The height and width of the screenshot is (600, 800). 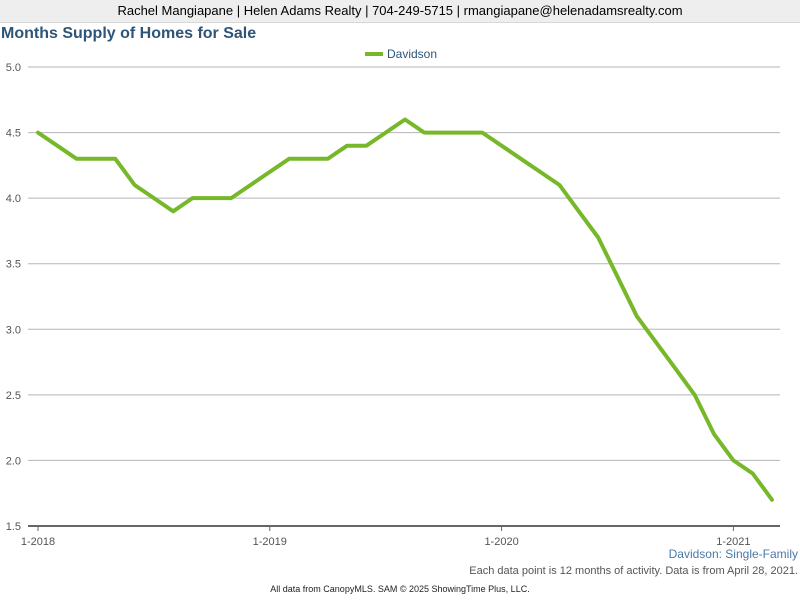 I want to click on chart-legend: Davidson, so click(x=401, y=54).